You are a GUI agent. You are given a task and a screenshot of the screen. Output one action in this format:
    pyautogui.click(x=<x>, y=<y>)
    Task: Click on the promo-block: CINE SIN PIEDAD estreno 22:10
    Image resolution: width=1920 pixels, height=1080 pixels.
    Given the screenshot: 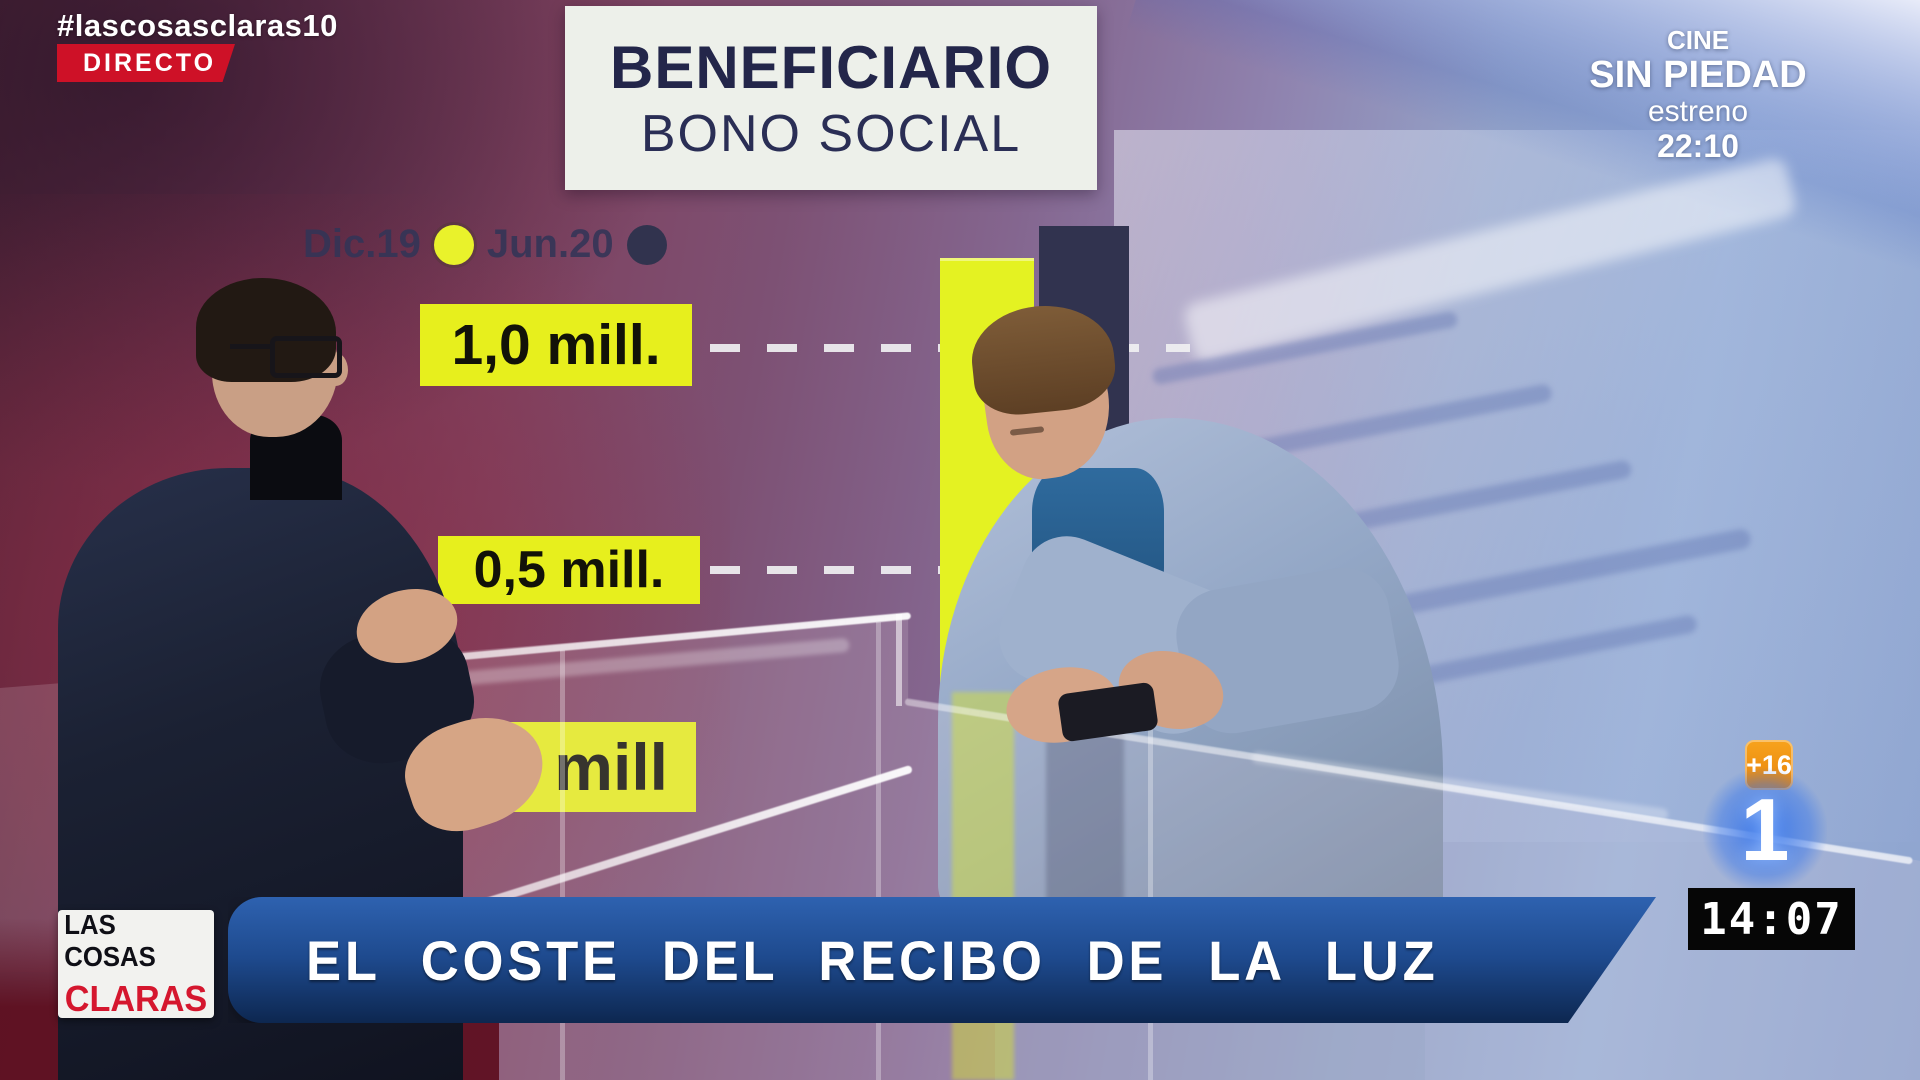 What is the action you would take?
    pyautogui.click(x=1698, y=95)
    